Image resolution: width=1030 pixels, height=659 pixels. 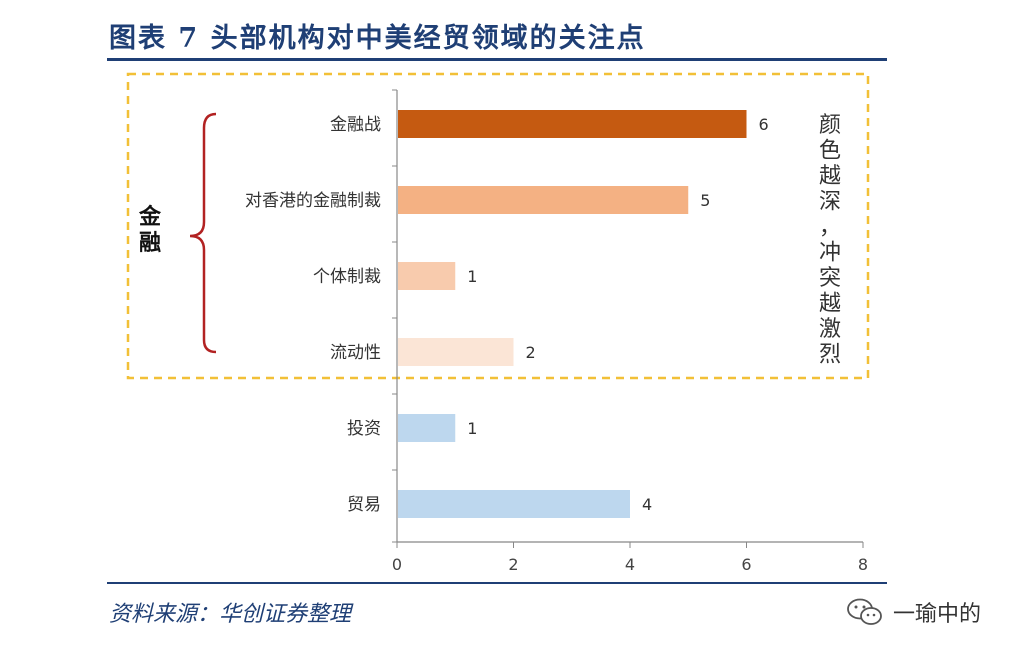 What do you see at coordinates (150, 217) in the screenshot?
I see `group-label-char-1: 金` at bounding box center [150, 217].